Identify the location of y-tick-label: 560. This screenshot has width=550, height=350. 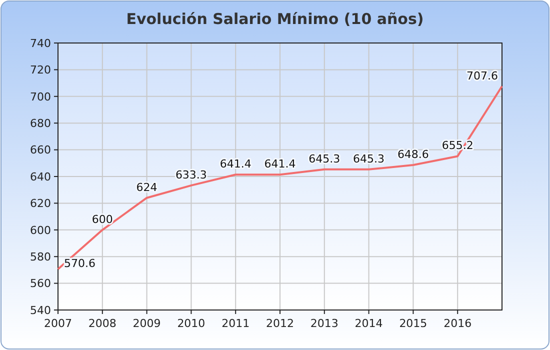
(40, 283).